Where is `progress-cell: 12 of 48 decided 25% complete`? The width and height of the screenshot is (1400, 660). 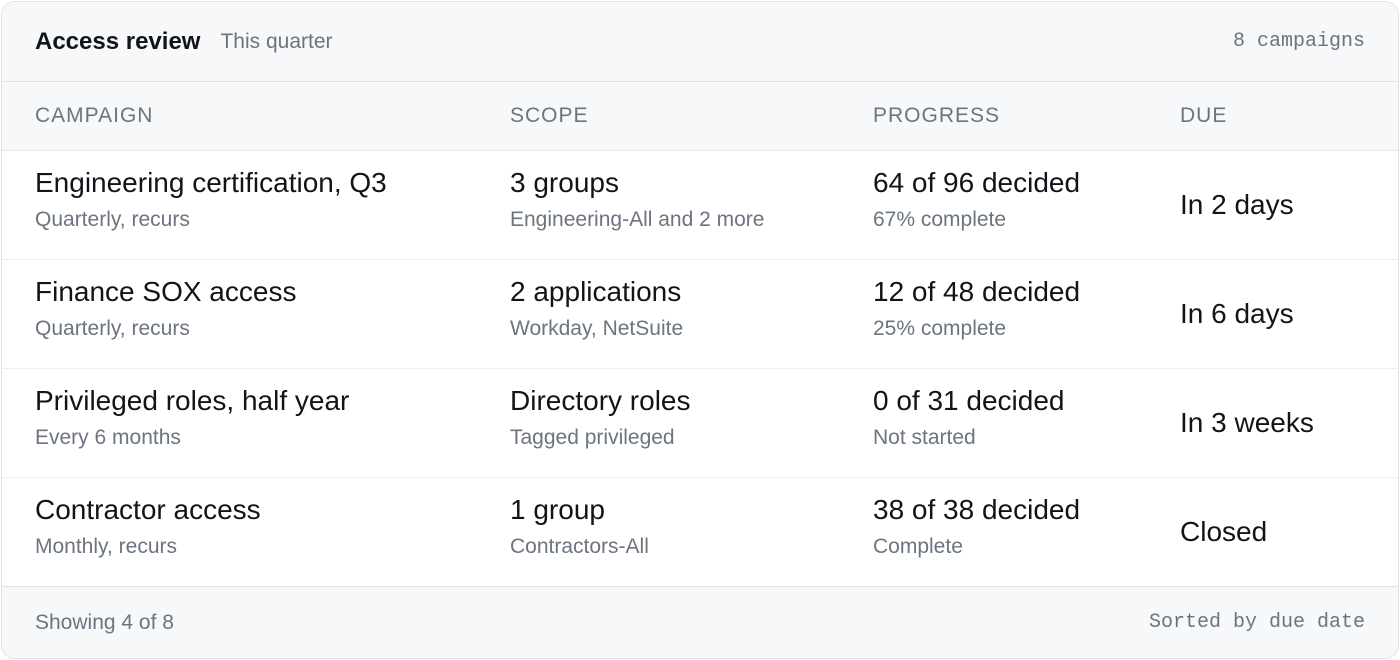
progress-cell: 12 of 48 decided 25% complete is located at coordinates (976, 308).